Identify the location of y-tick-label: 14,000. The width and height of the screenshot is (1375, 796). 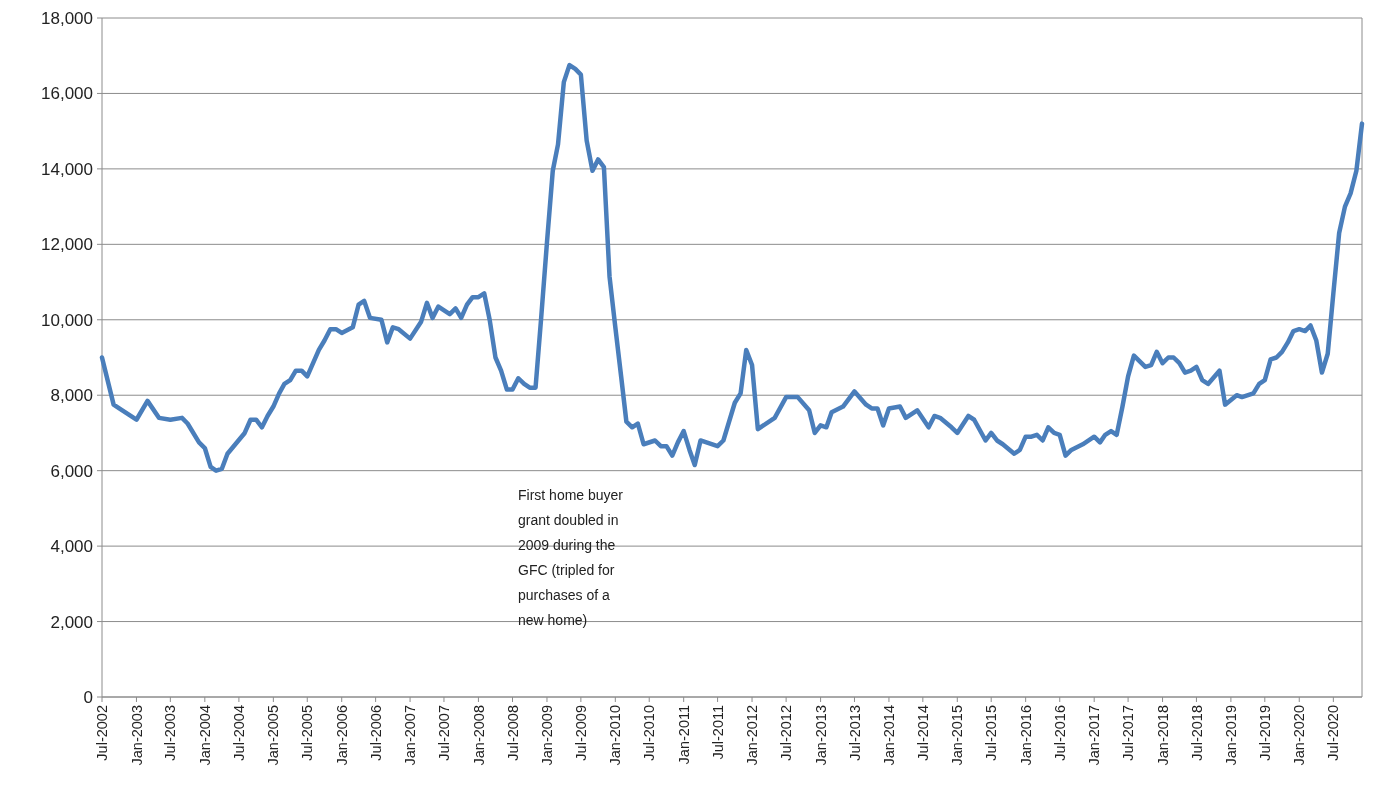
(67, 169).